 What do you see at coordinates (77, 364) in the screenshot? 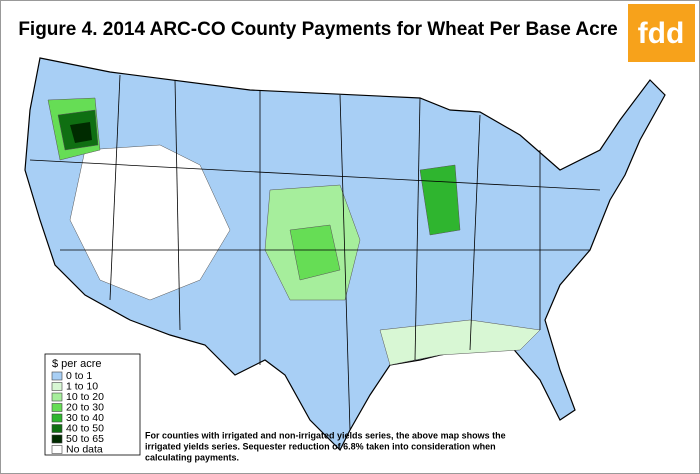
I see `legend-title: $ per acre` at bounding box center [77, 364].